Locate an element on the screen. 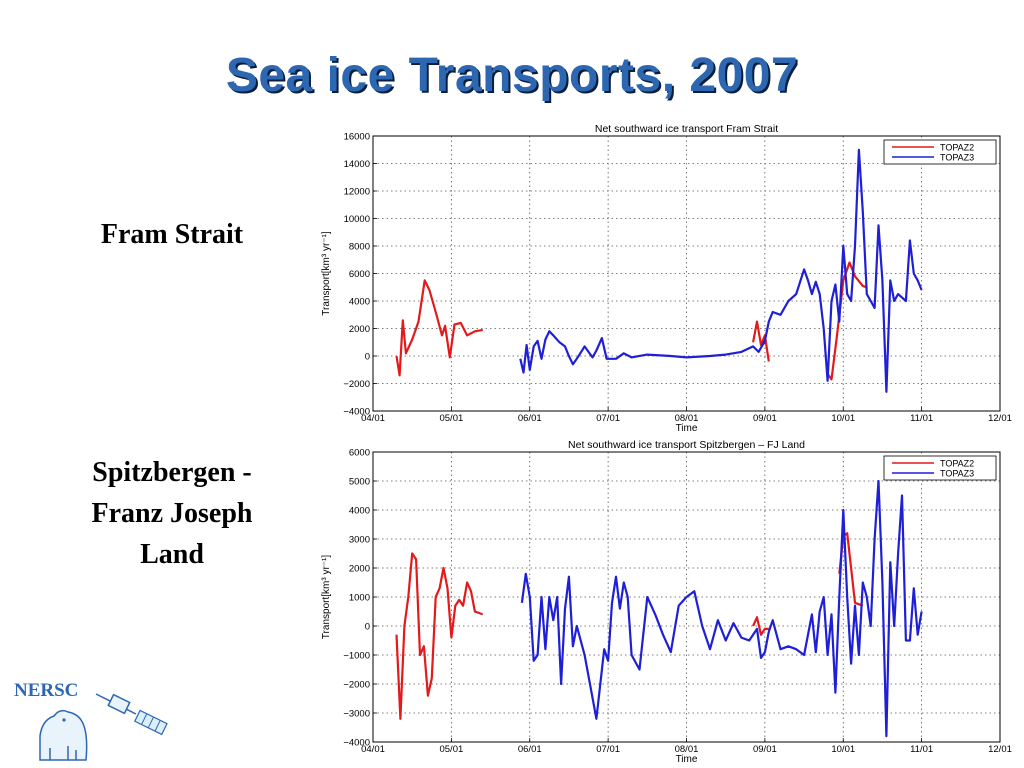 This screenshot has height=768, width=1024. y-tick-label: 10000 is located at coordinates (357, 219).